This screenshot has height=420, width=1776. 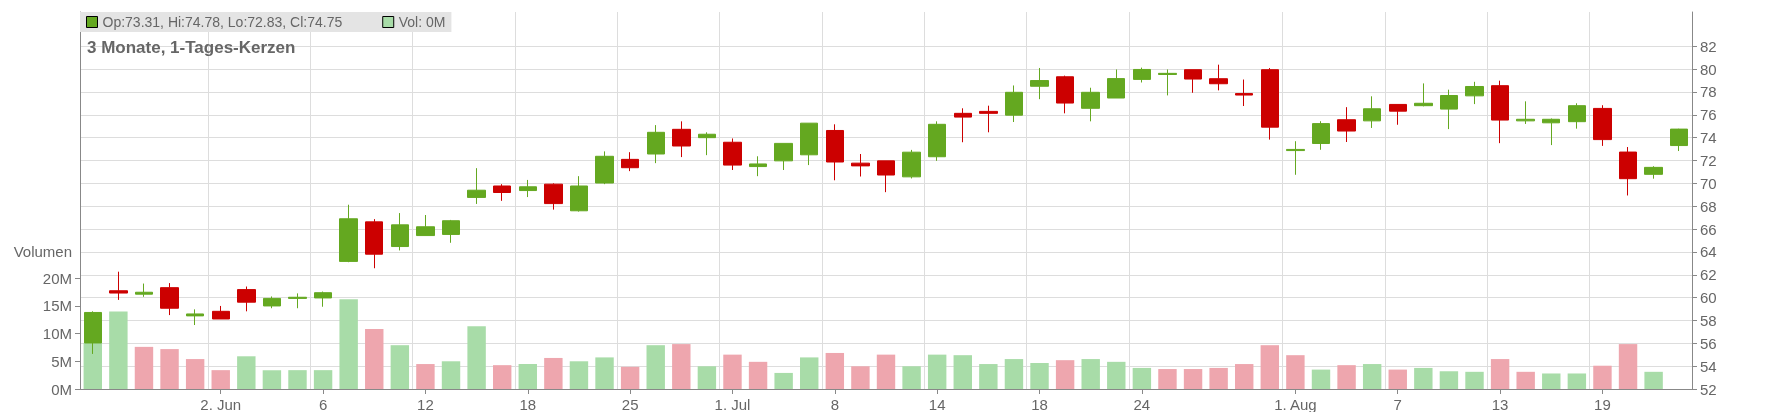 What do you see at coordinates (1708, 343) in the screenshot?
I see `y2-tick-label: 56` at bounding box center [1708, 343].